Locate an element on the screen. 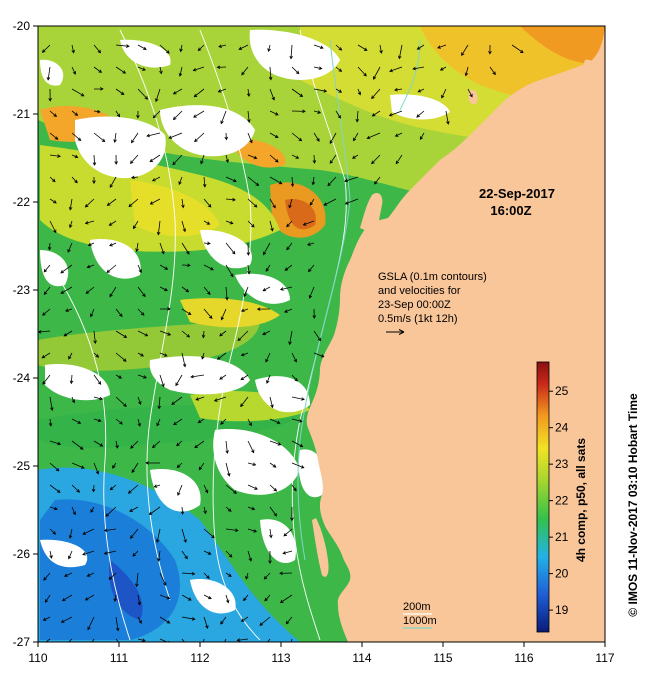  colorbar-tick-label: 20 is located at coordinates (562, 574).